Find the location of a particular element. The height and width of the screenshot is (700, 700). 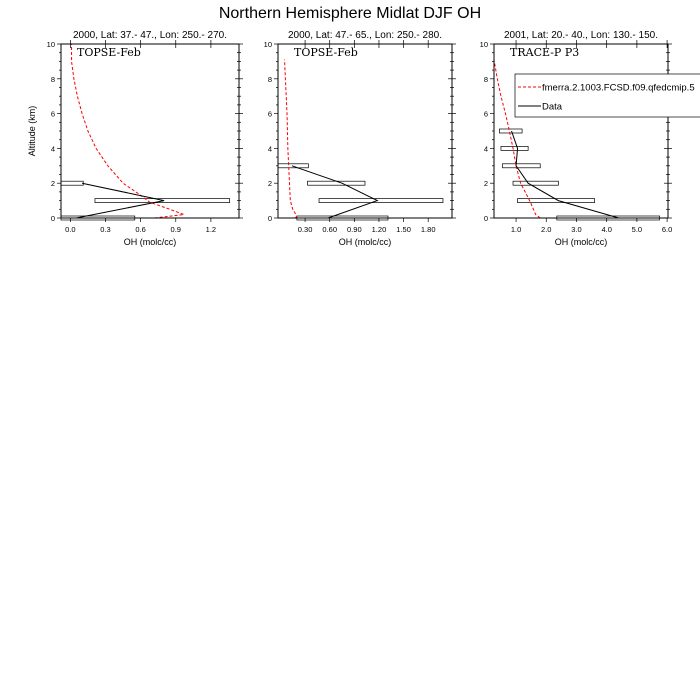

x-tick-label: 0.90 is located at coordinates (354, 229).